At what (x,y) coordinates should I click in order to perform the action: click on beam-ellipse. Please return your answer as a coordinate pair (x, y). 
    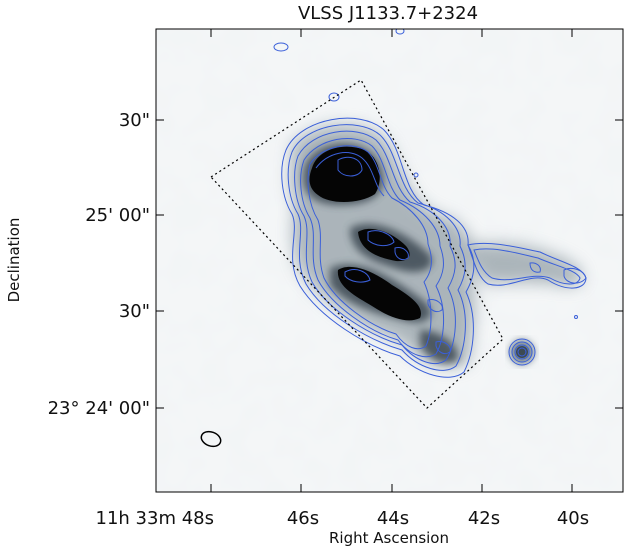
    Looking at the image, I should click on (211, 439).